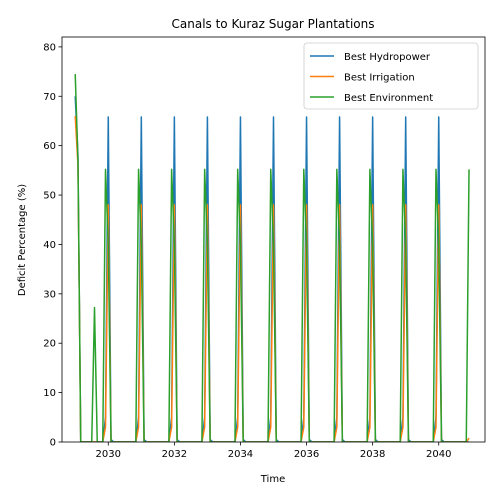 The width and height of the screenshot is (500, 504). Describe the element at coordinates (49, 344) in the screenshot. I see `y-tick-label: 20` at that location.